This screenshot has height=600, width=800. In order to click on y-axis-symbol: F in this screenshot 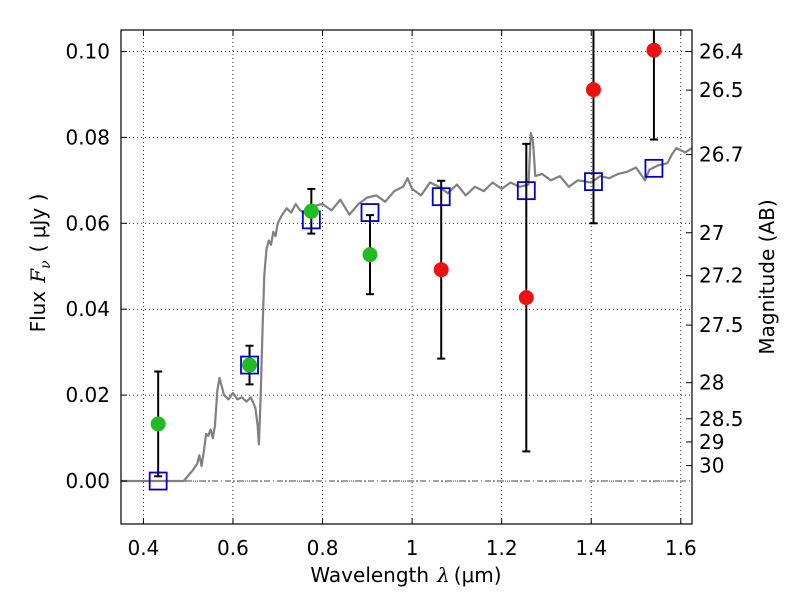, I will do `click(38, 276)`.